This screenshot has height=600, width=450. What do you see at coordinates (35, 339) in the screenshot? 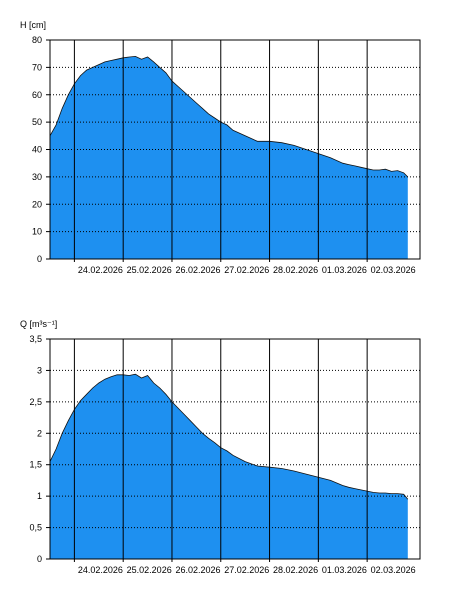
I see `y-tick-label: 3,5` at bounding box center [35, 339].